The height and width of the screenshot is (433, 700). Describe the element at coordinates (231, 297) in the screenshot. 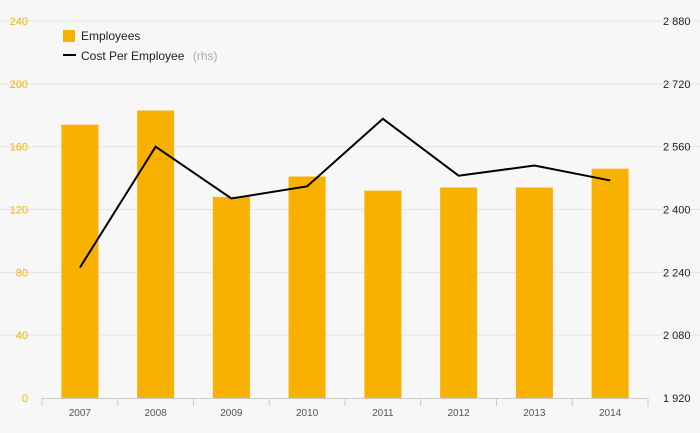

I see `bar-employees-2009` at that location.